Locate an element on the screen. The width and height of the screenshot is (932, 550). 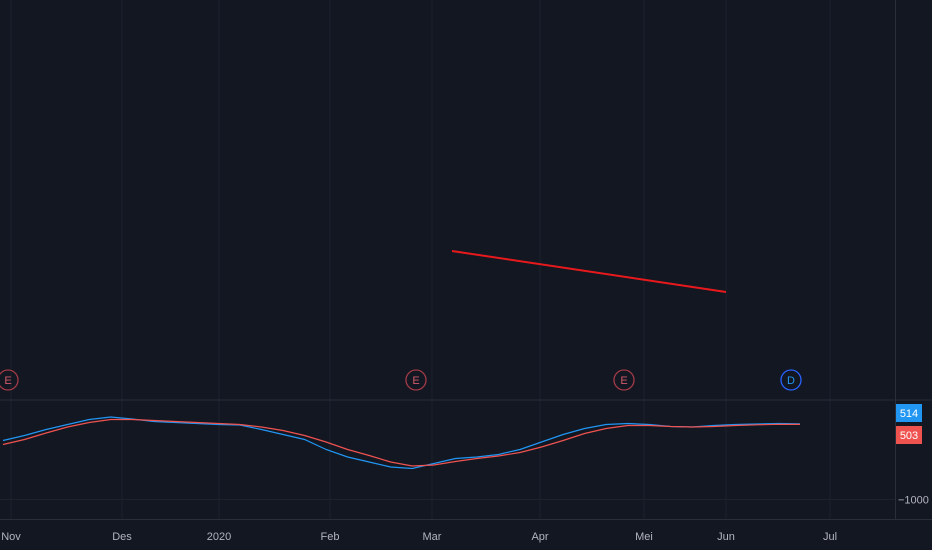
dividend-marker is located at coordinates (791, 380).